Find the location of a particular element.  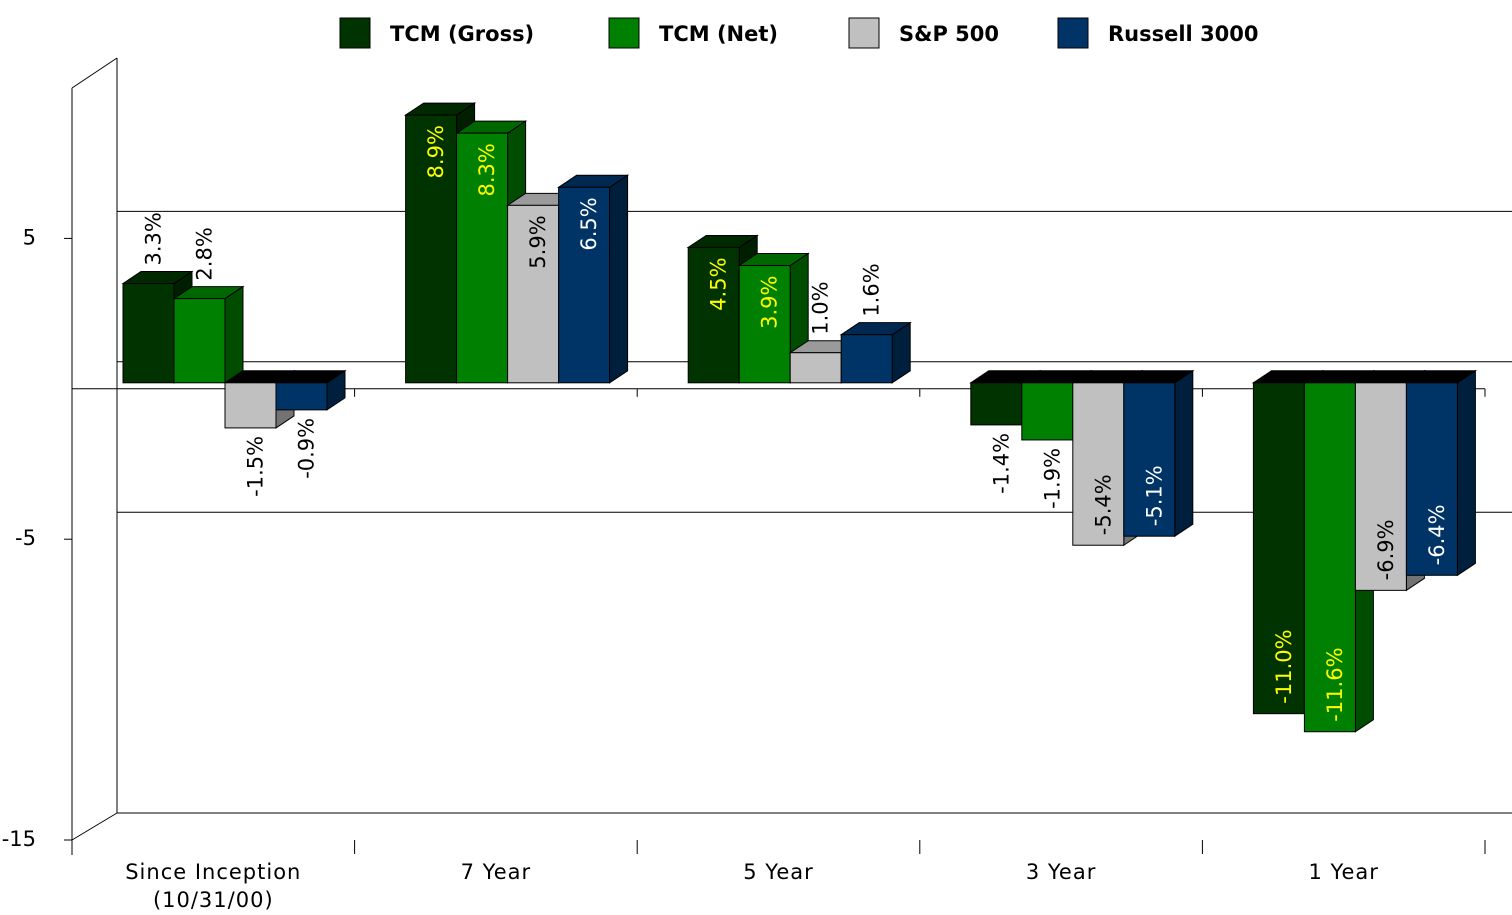

value-label: -1.4% is located at coordinates (1001, 463).